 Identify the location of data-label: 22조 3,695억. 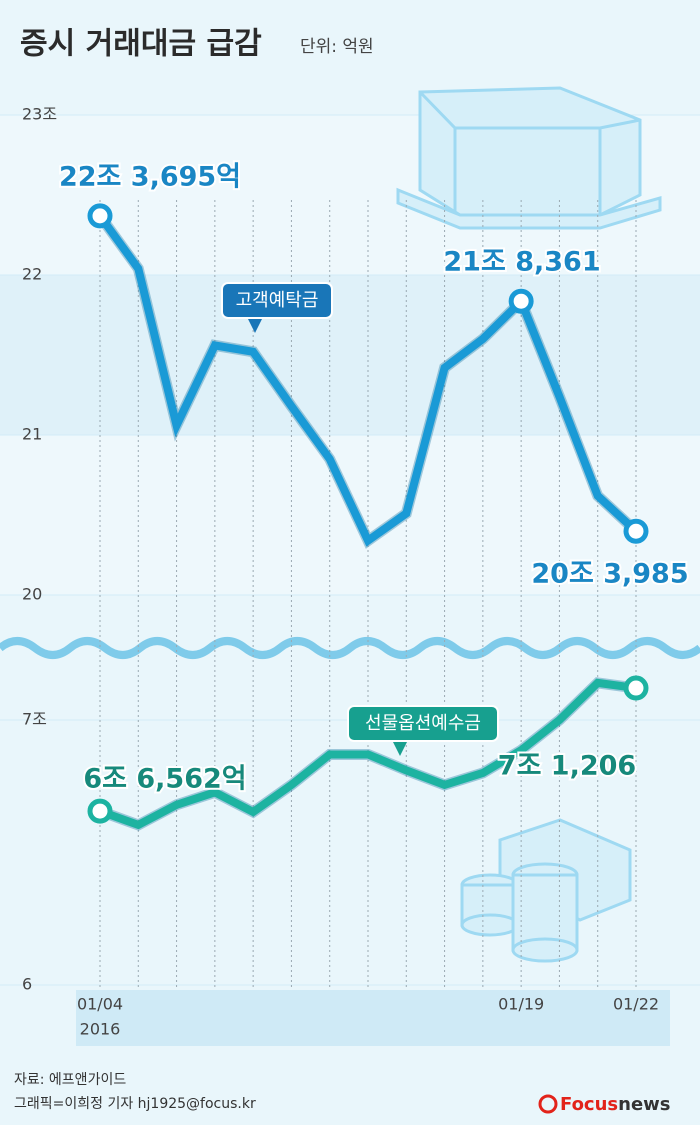
(150, 177).